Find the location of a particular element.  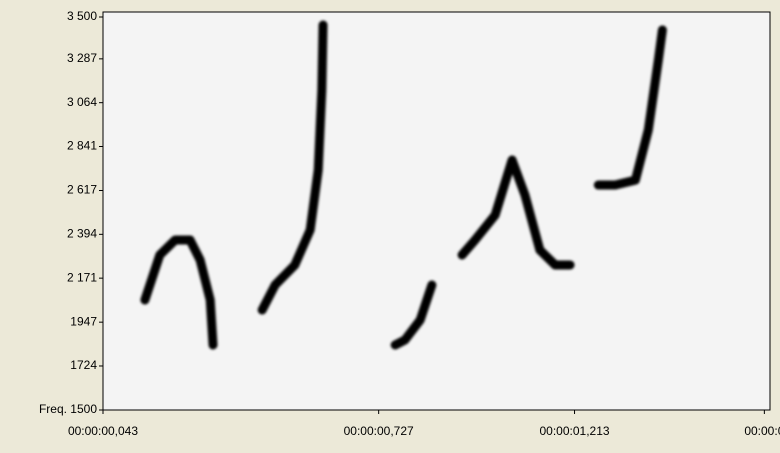

y-tick-label: 3 500 is located at coordinates (82, 16).